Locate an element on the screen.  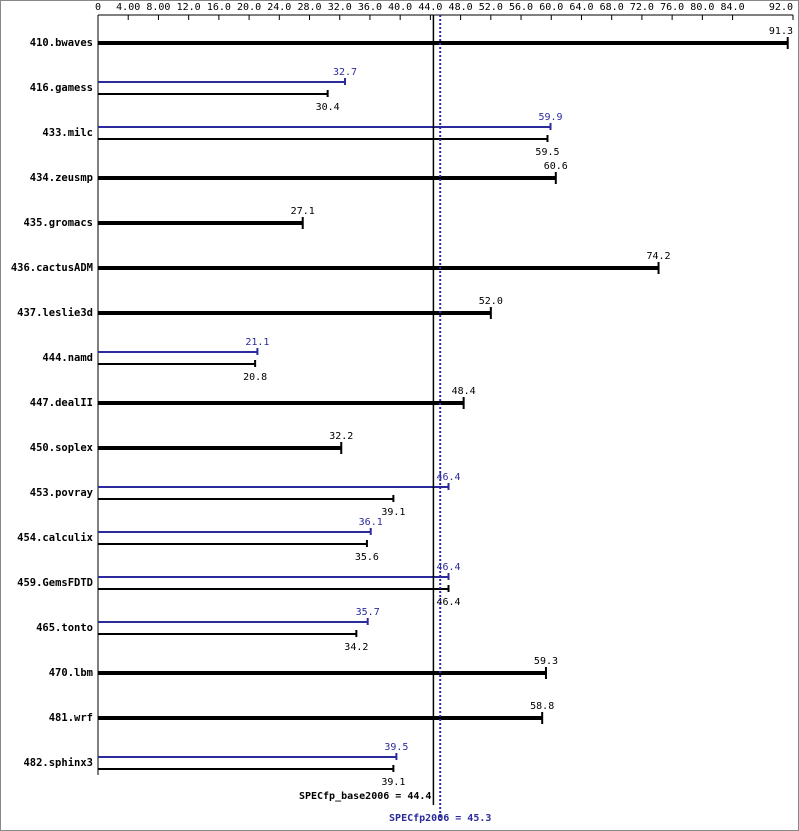
x-tick-label: 20.0 is located at coordinates (249, 7).